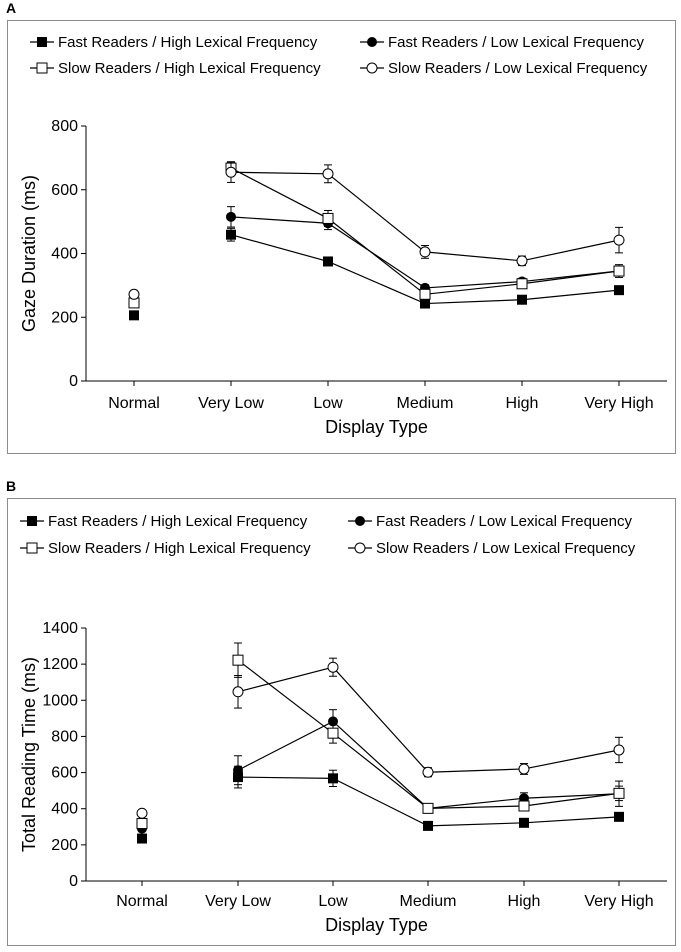 This screenshot has width=681, height=952. I want to click on panel-b-label: B, so click(11, 486).